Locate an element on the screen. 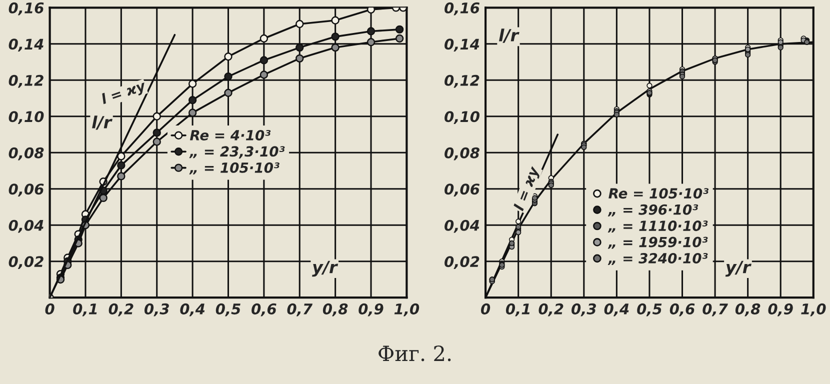 This screenshot has height=384, width=830. text: Фиг. 2. is located at coordinates (414, 353).